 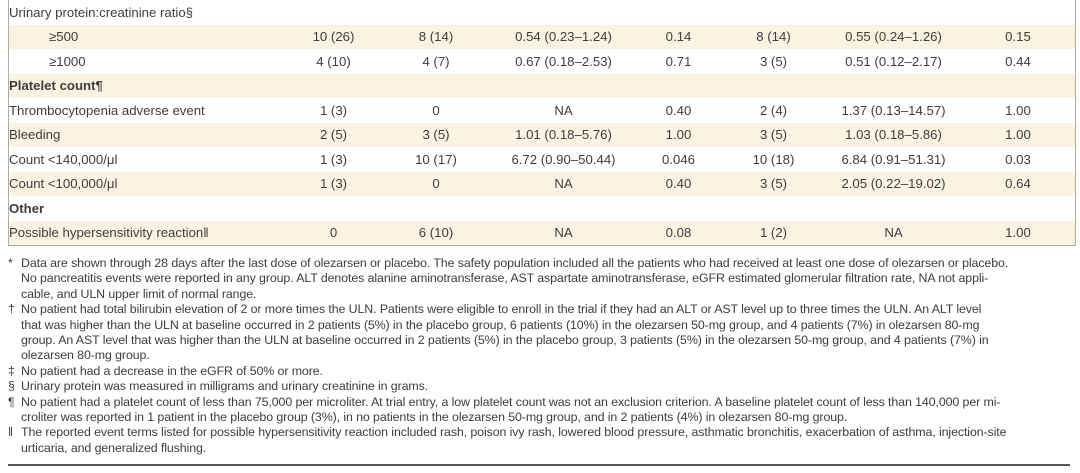 I want to click on table-cell: 1 (2), so click(x=773, y=233).